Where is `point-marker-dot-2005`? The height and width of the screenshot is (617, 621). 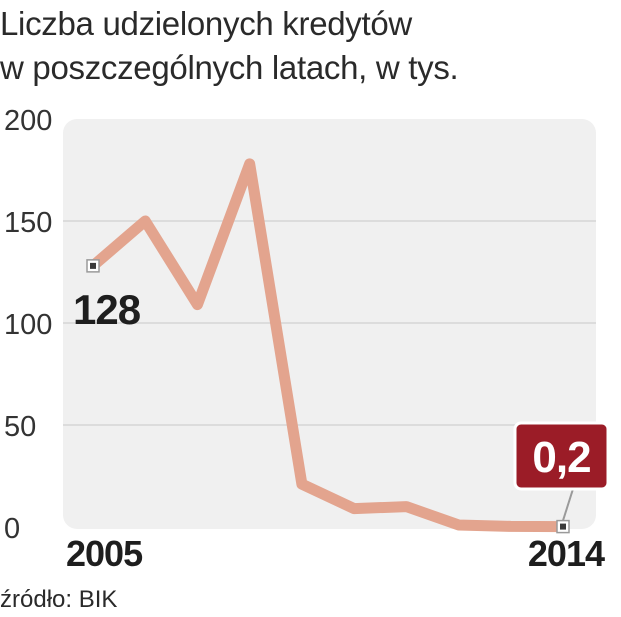 point-marker-dot-2005 is located at coordinates (93, 265).